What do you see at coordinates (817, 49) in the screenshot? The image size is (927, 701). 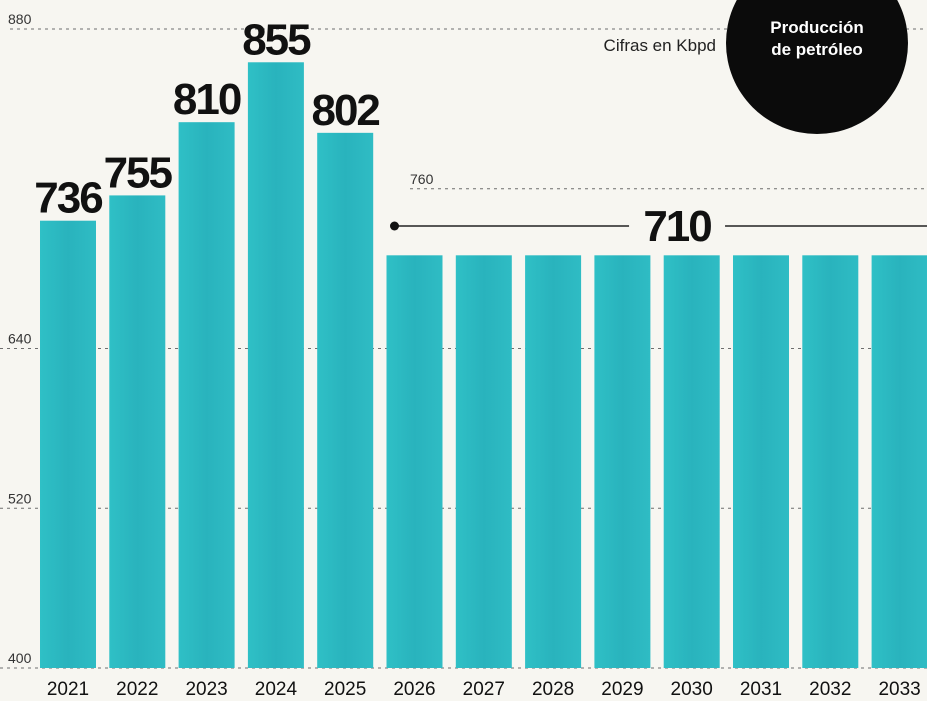 I see `title-line-2: de petróleo` at bounding box center [817, 49].